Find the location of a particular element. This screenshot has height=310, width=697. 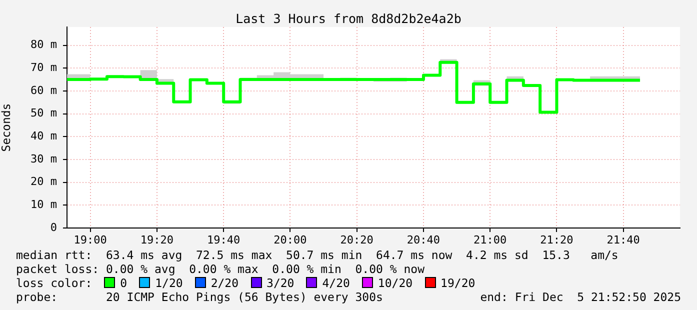

y-tick-label: 80 m is located at coordinates (44, 45).